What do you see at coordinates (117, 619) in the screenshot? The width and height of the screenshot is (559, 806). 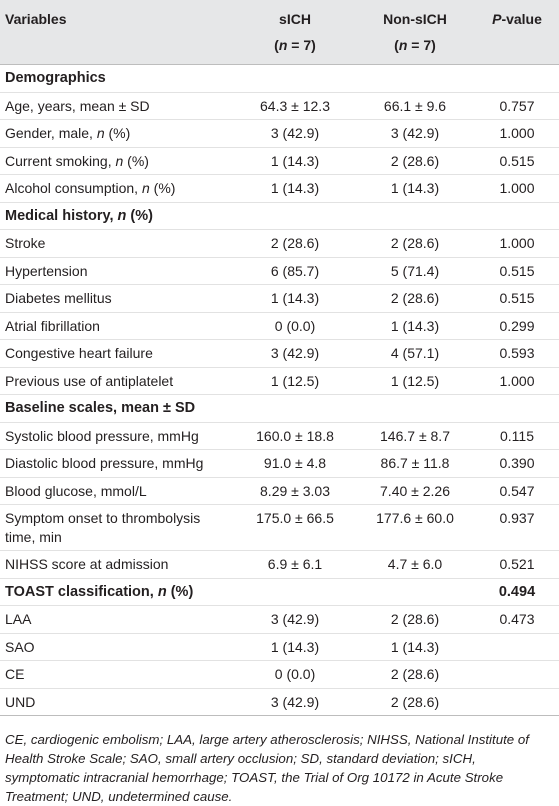 I see `row-label: LAA` at bounding box center [117, 619].